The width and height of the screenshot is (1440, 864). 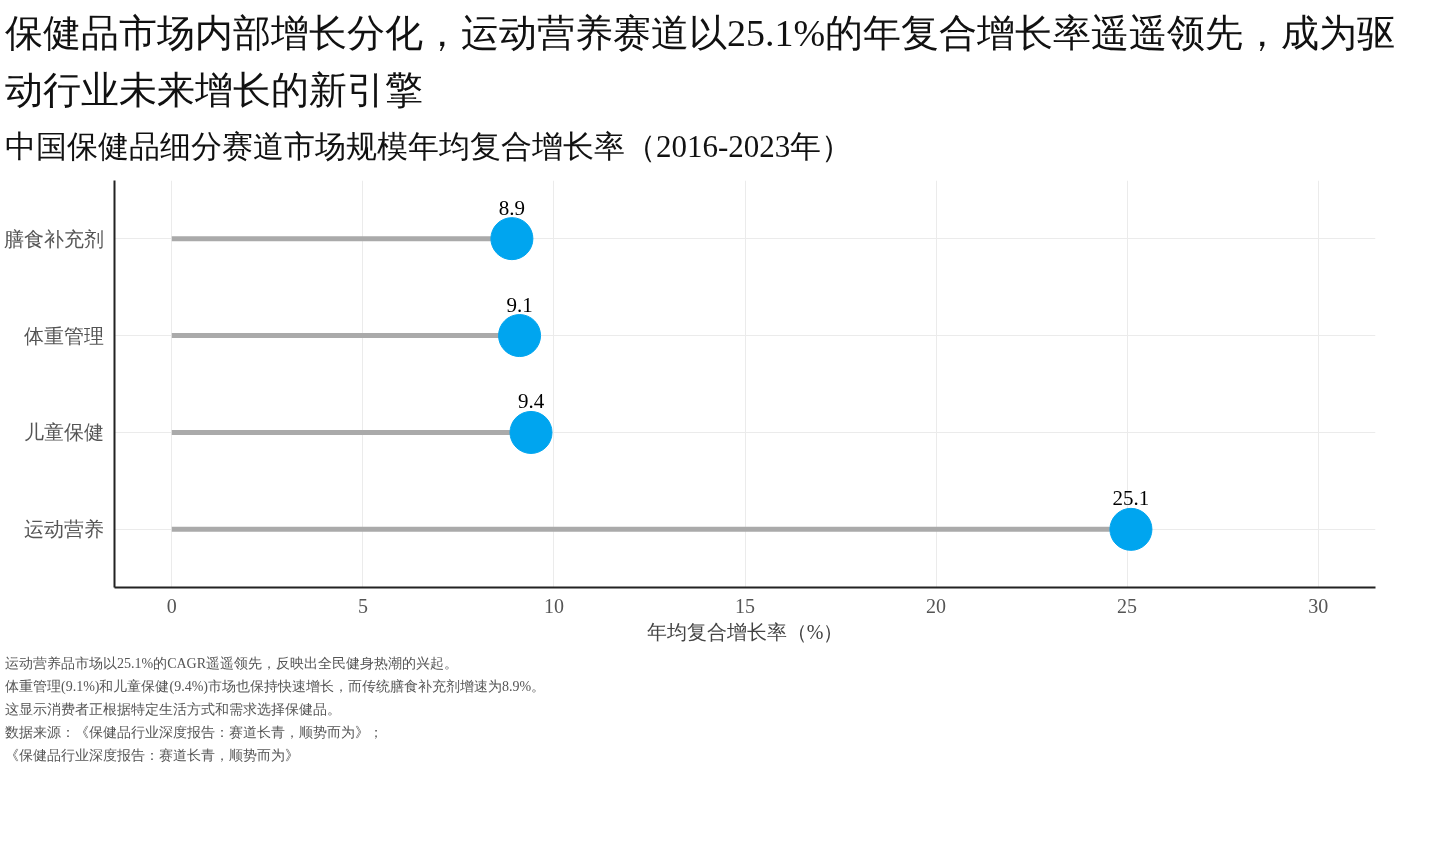 What do you see at coordinates (745, 631) in the screenshot?
I see `x-axis-title: 年均复合增长率（%）` at bounding box center [745, 631].